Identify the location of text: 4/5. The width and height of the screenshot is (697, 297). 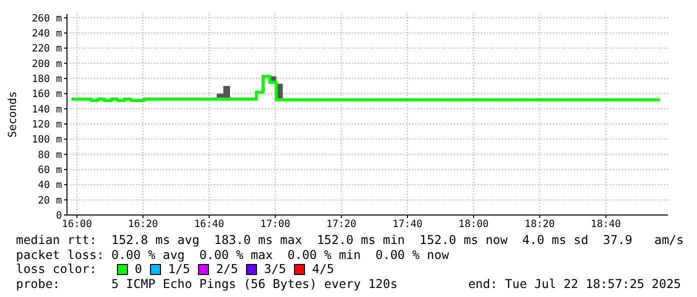
(323, 269).